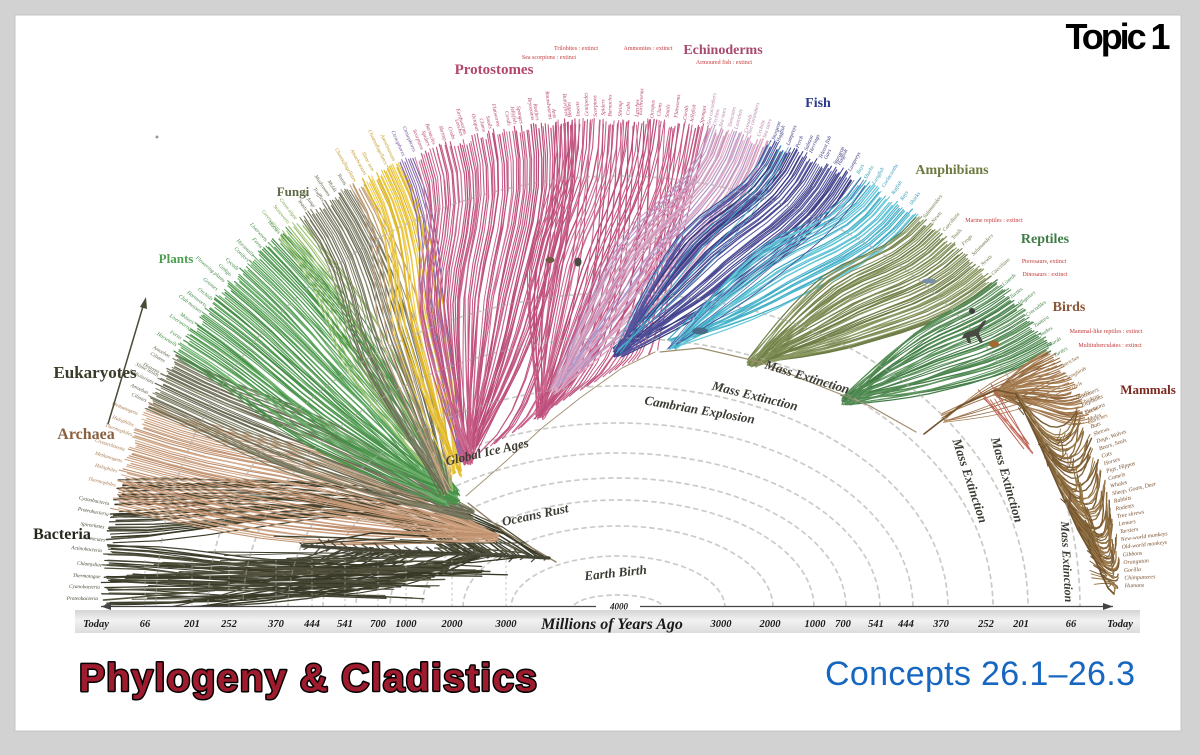  Describe the element at coordinates (1094, 417) in the screenshot. I see `svg-text: Moles` at that location.